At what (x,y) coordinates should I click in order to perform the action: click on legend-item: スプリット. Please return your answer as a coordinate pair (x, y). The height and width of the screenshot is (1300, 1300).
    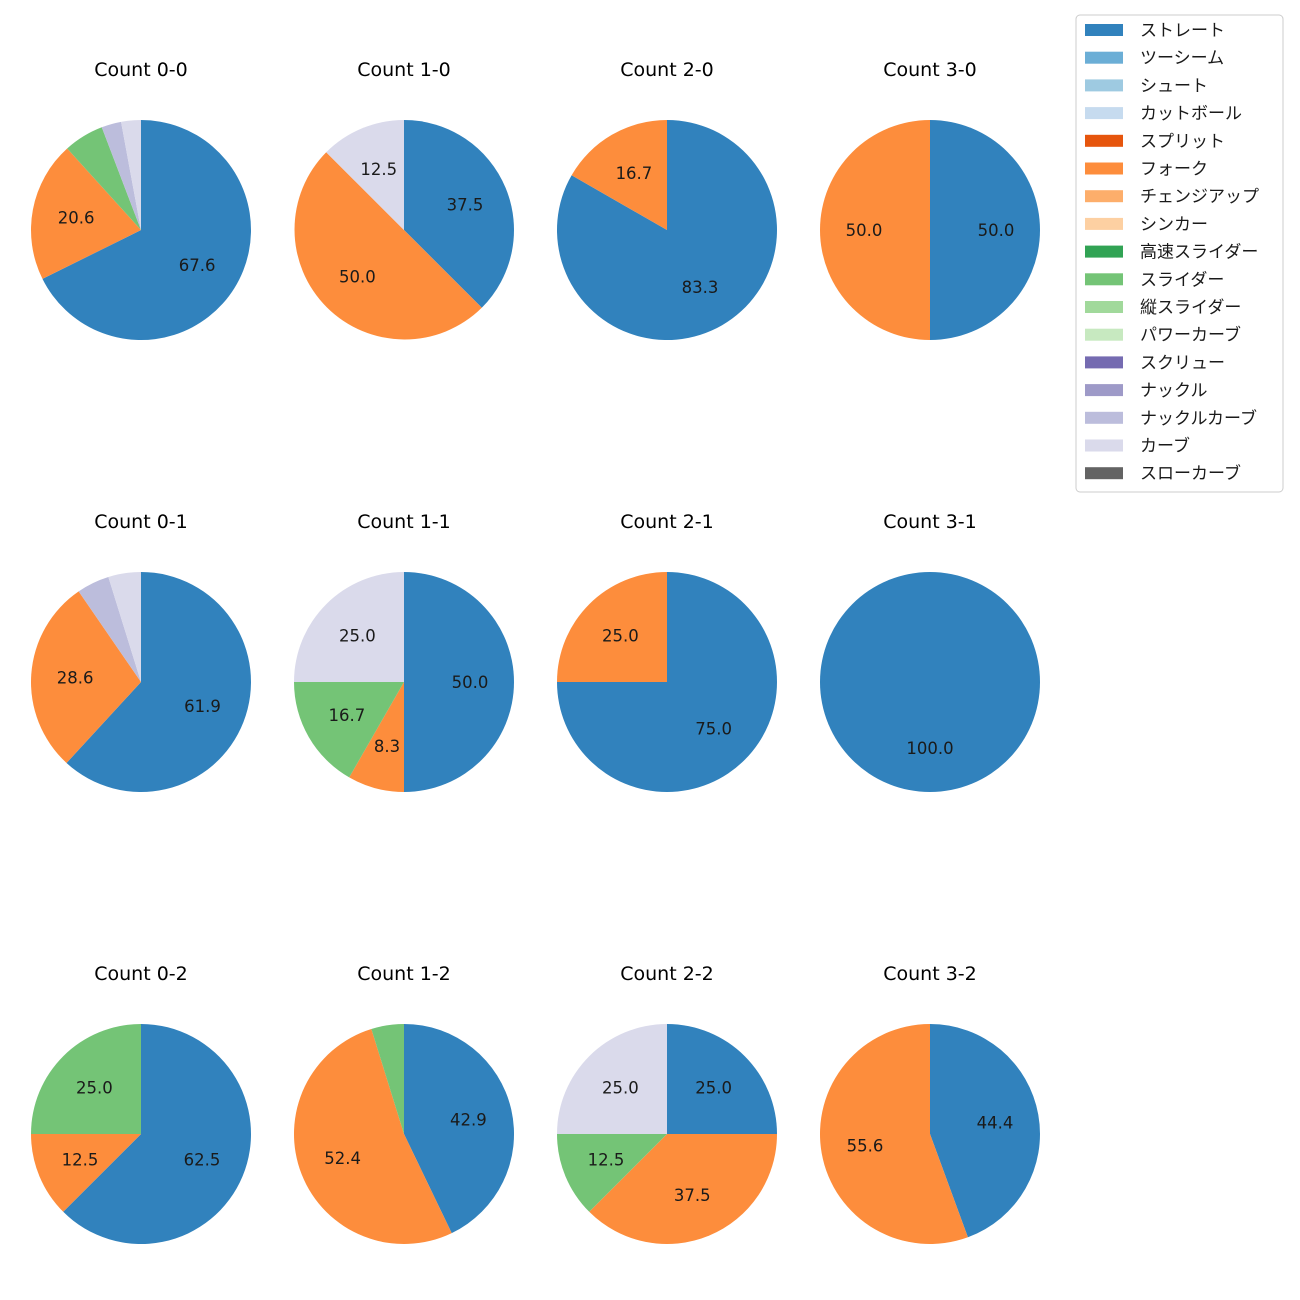
    Looking at the image, I should click on (1155, 142).